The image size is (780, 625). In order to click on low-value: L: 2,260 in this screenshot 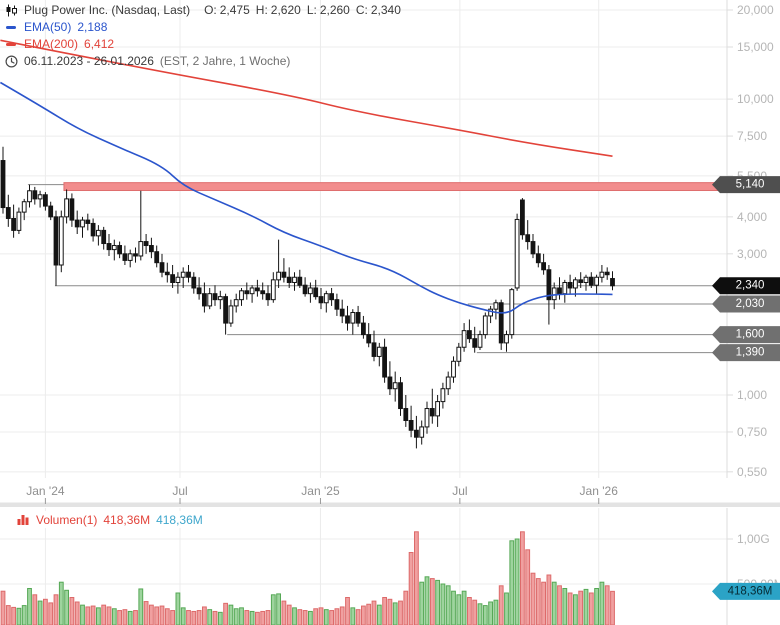, I will do `click(328, 10)`.